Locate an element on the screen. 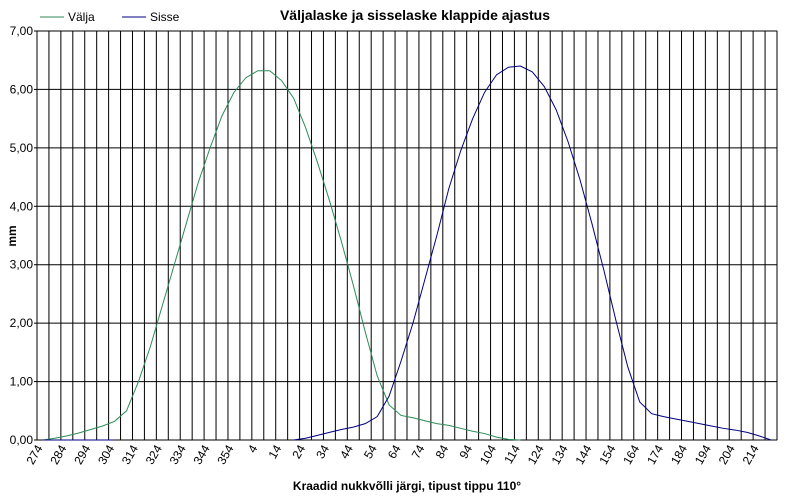 The height and width of the screenshot is (497, 787). x-tick-label: 104 is located at coordinates (488, 454).